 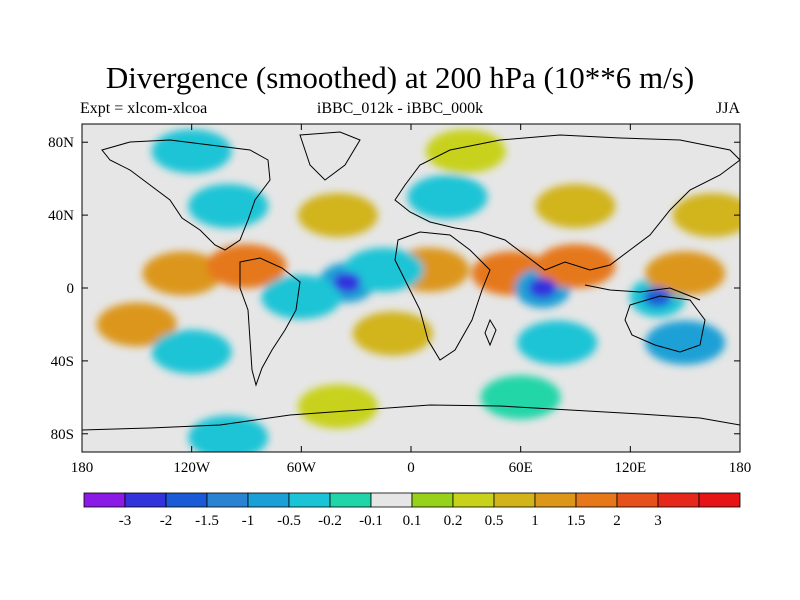 What do you see at coordinates (575, 266) in the screenshot?
I see `field-bay-of-bengal-divergence` at bounding box center [575, 266].